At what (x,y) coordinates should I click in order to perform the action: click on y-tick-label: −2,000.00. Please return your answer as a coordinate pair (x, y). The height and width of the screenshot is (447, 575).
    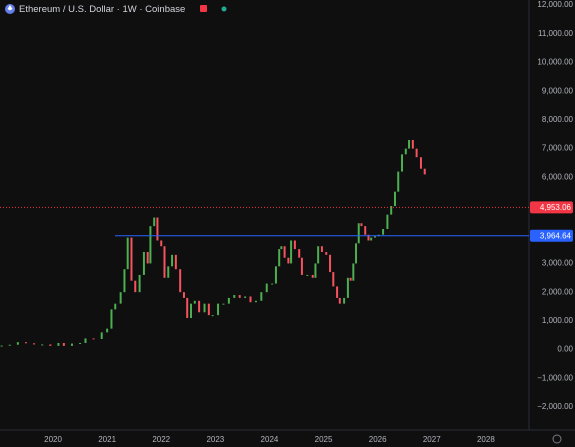
    Looking at the image, I should click on (555, 406).